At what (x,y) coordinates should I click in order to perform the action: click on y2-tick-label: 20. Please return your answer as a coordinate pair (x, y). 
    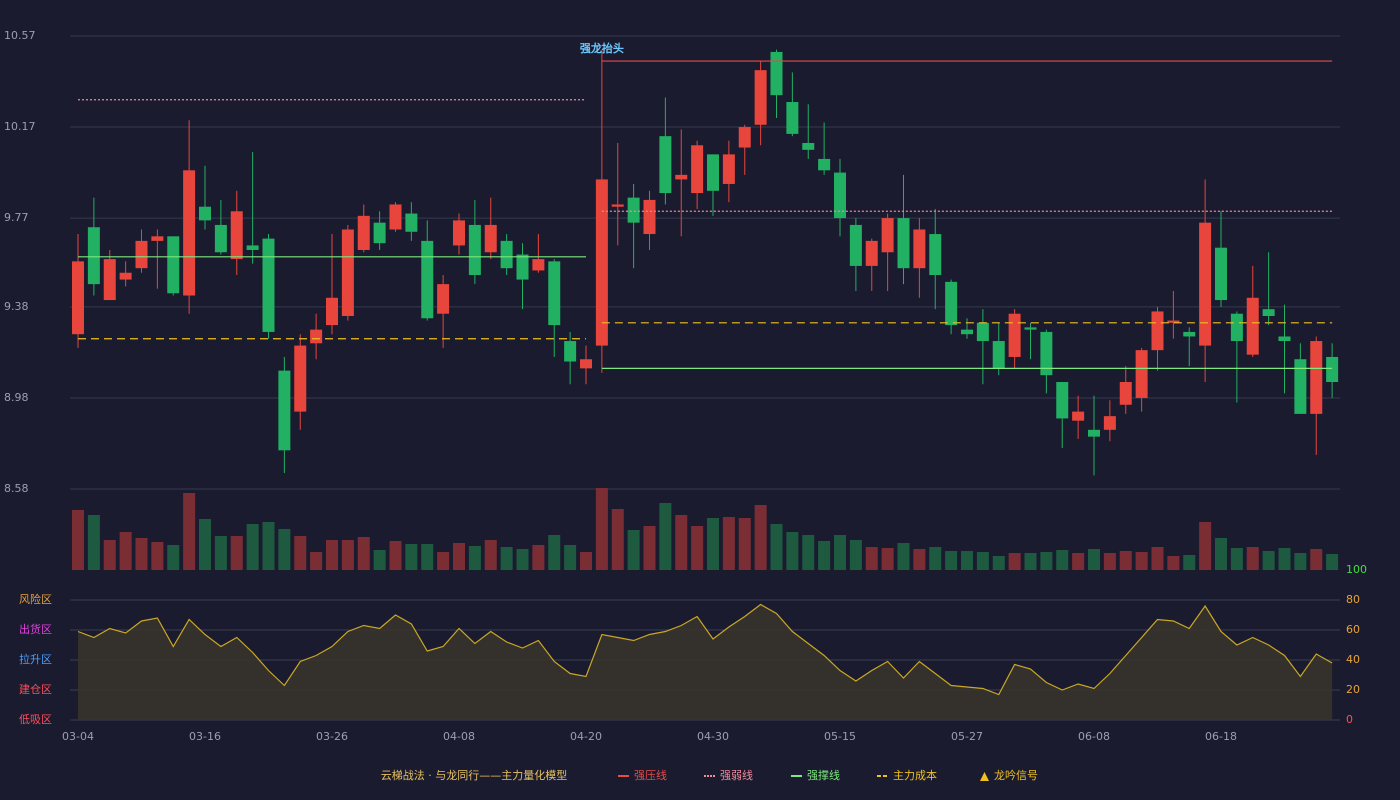
    Looking at the image, I should click on (1353, 689).